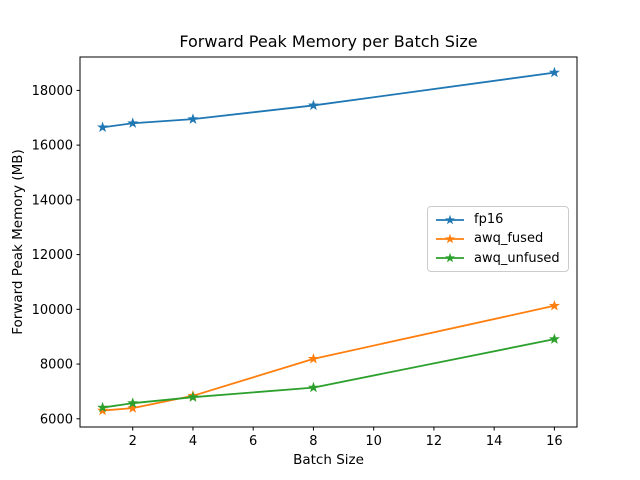 This screenshot has height=480, width=640. I want to click on x-axis-label: Batch Size, so click(328, 460).